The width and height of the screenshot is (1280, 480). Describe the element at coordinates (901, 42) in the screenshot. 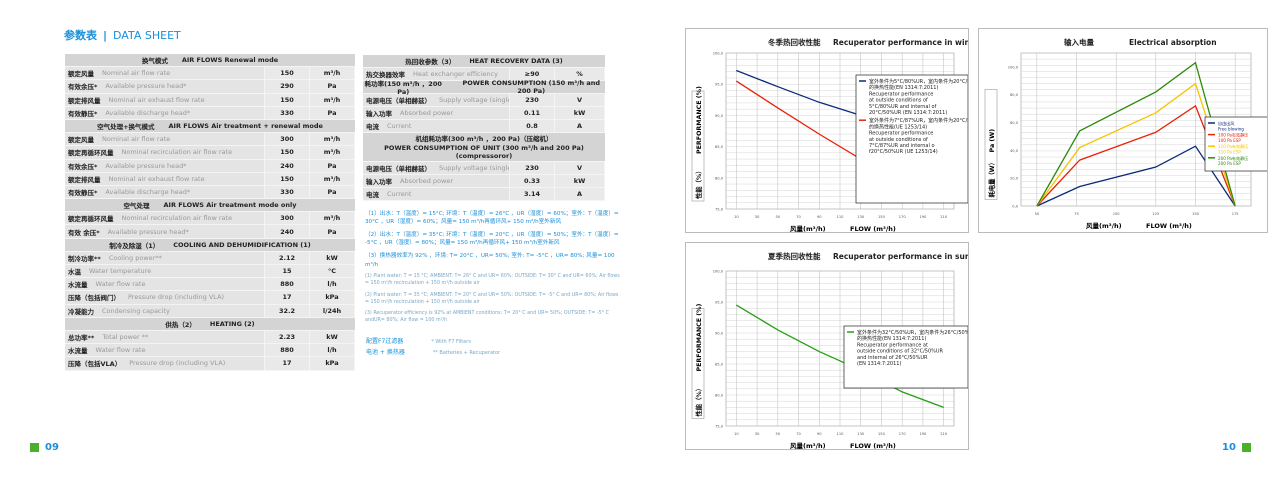

I see `chart-title: Recuperator performance in winter` at that location.